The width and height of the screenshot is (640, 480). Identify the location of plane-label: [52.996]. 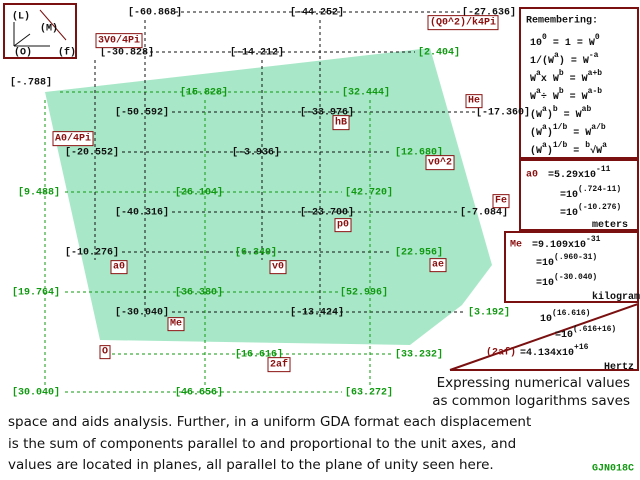
(364, 293).